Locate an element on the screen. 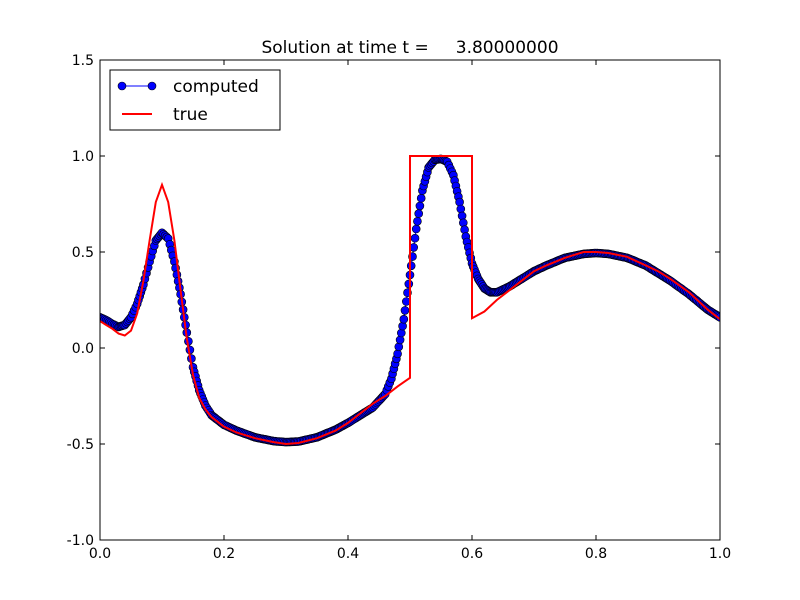  legend-computed-label: computed is located at coordinates (216, 87).